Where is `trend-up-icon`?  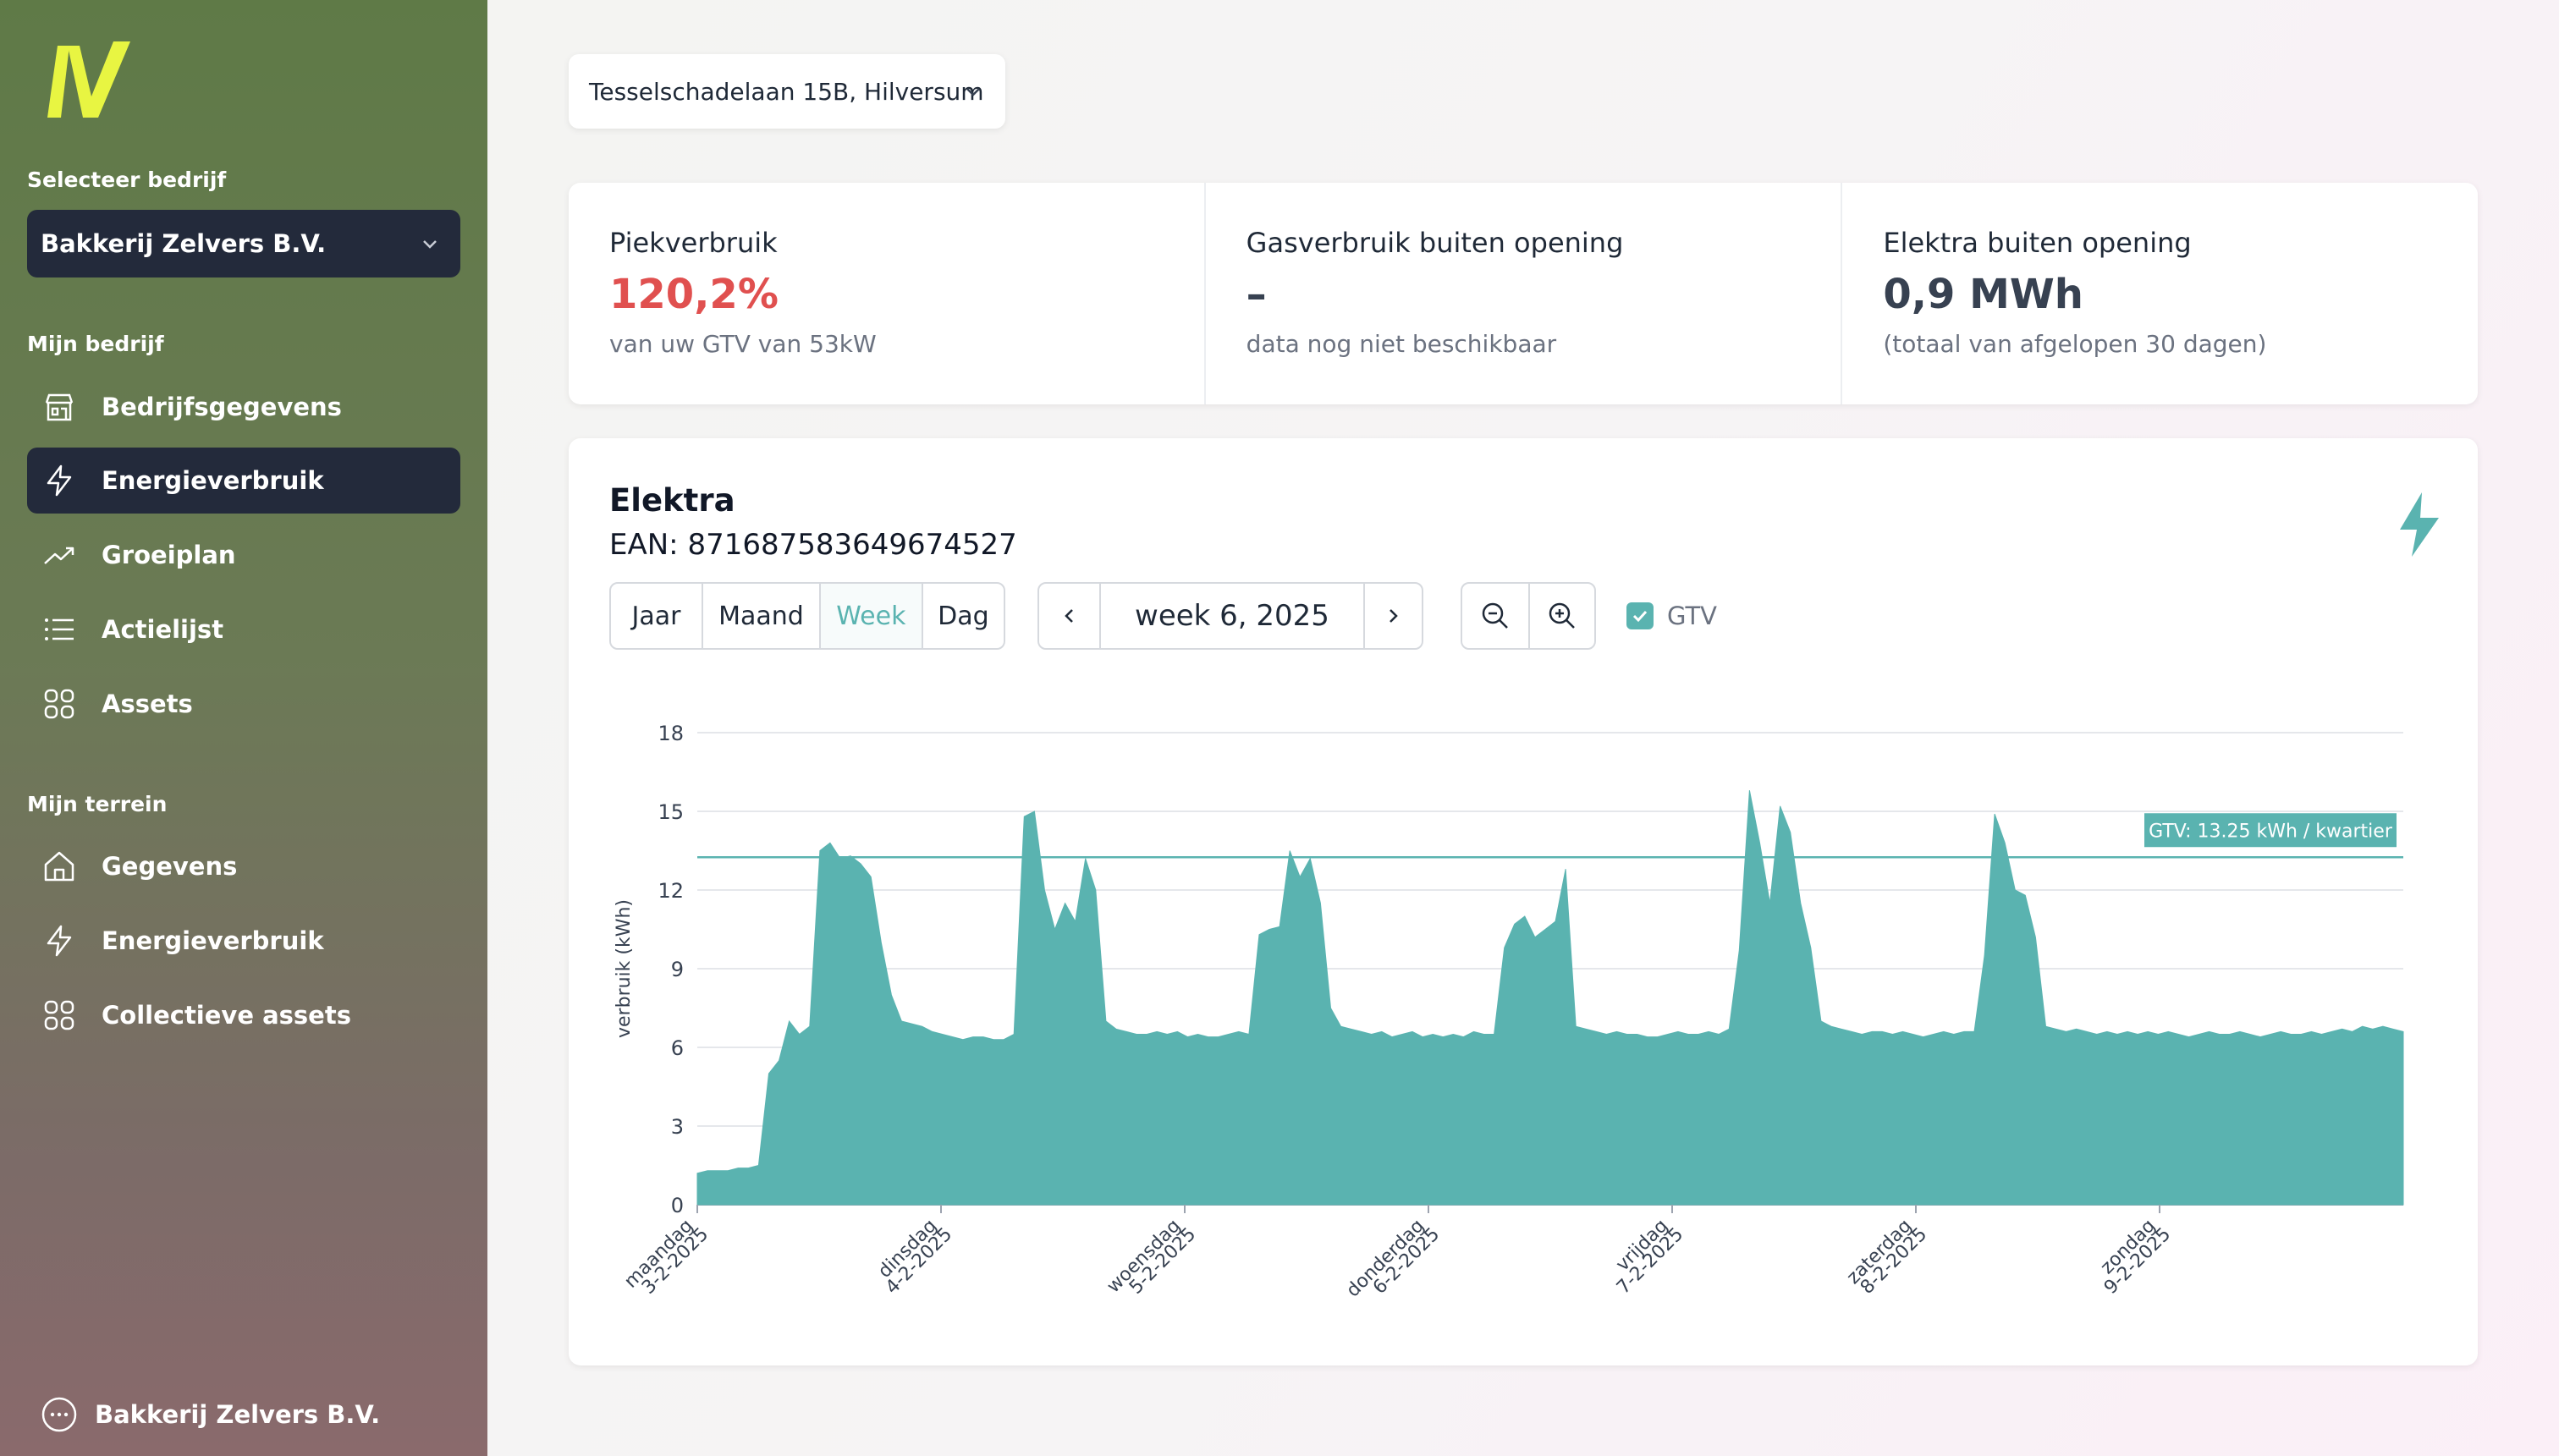
trend-up-icon is located at coordinates (59, 555).